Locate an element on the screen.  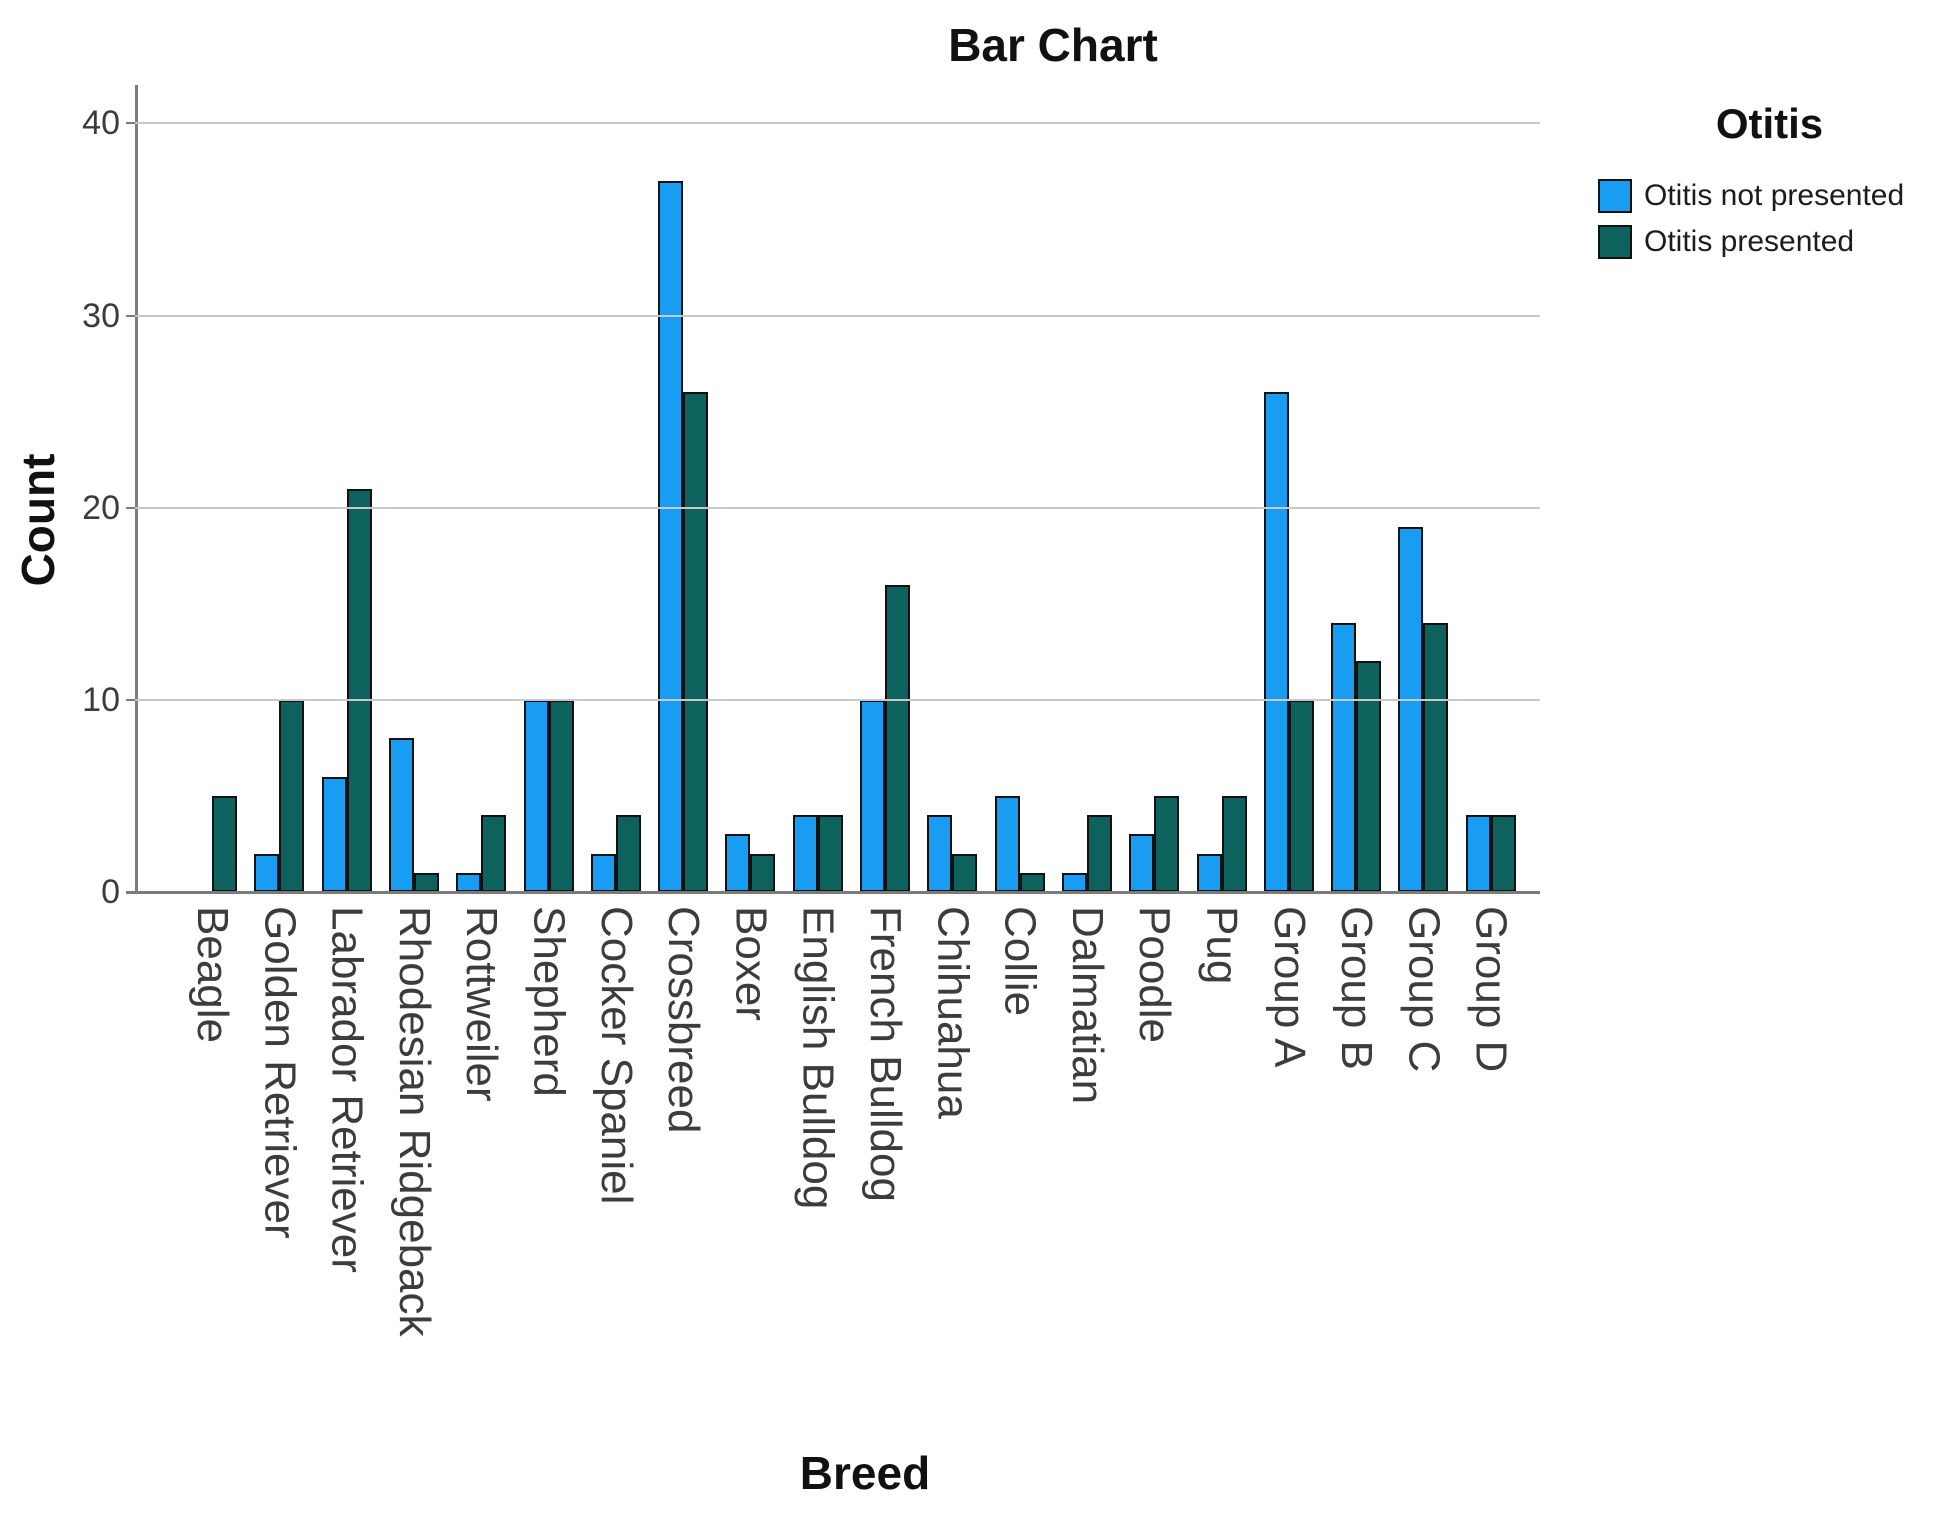
x-category-label: French Bulldog is located at coordinates (885, 1054).